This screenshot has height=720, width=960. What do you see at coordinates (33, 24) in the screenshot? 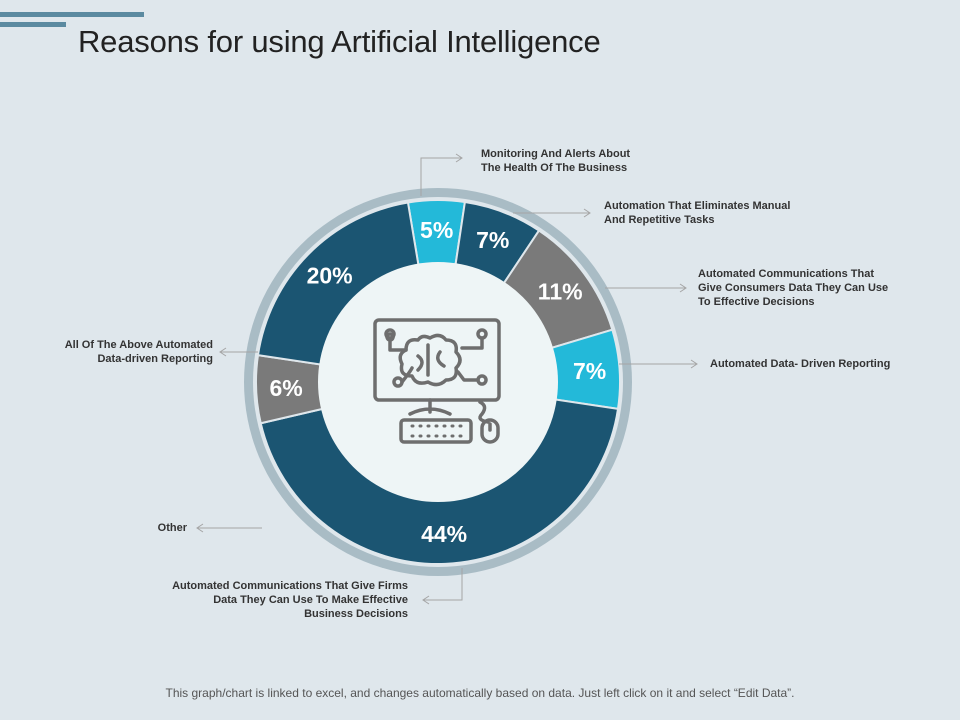
I see `accent-bar-bottom` at bounding box center [33, 24].